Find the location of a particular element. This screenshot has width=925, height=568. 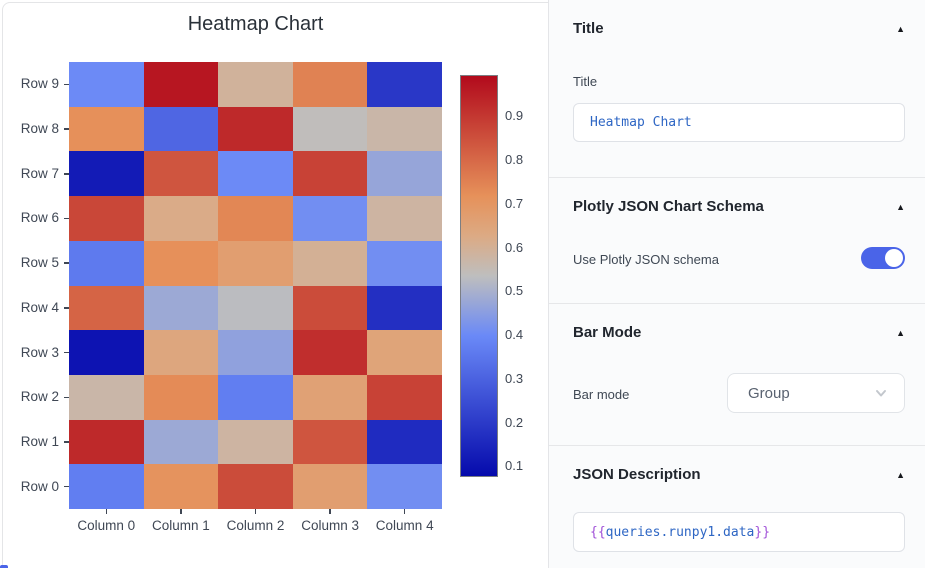

colorbar-tick-label: 0.3 is located at coordinates (514, 378).